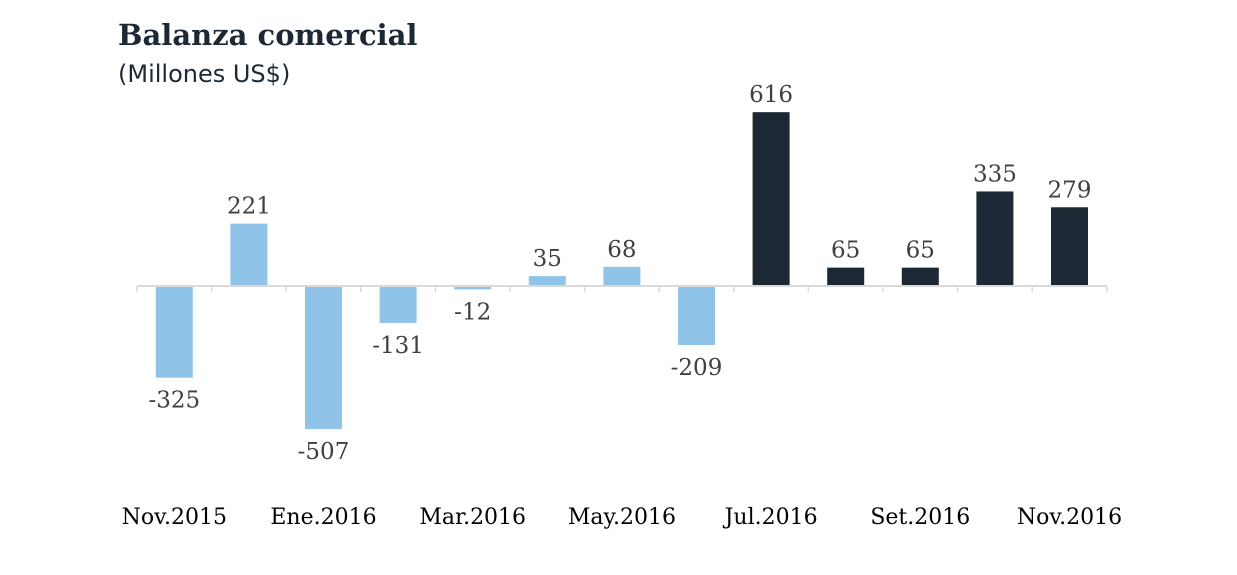  What do you see at coordinates (1069, 246) in the screenshot?
I see `bar-nov-2016` at bounding box center [1069, 246].